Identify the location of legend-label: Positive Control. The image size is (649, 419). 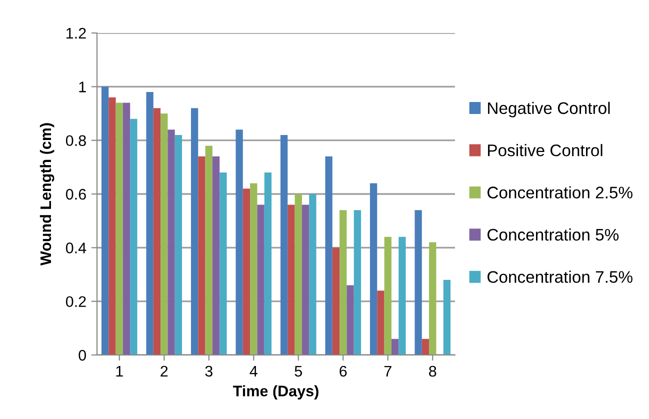
(545, 150).